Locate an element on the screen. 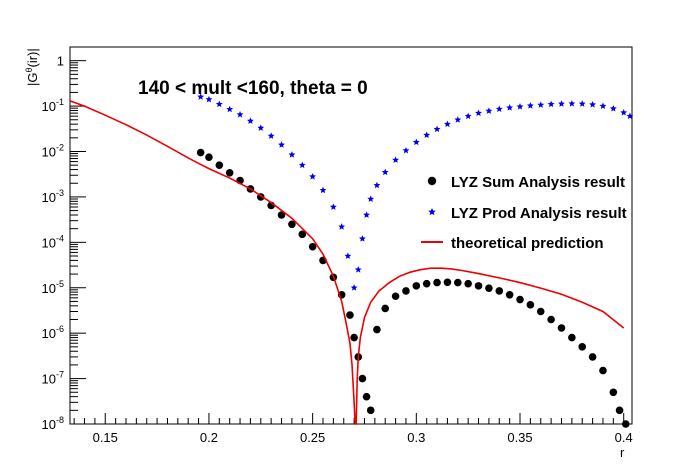 This screenshot has width=696, height=472. legend-marker-circle is located at coordinates (432, 181).